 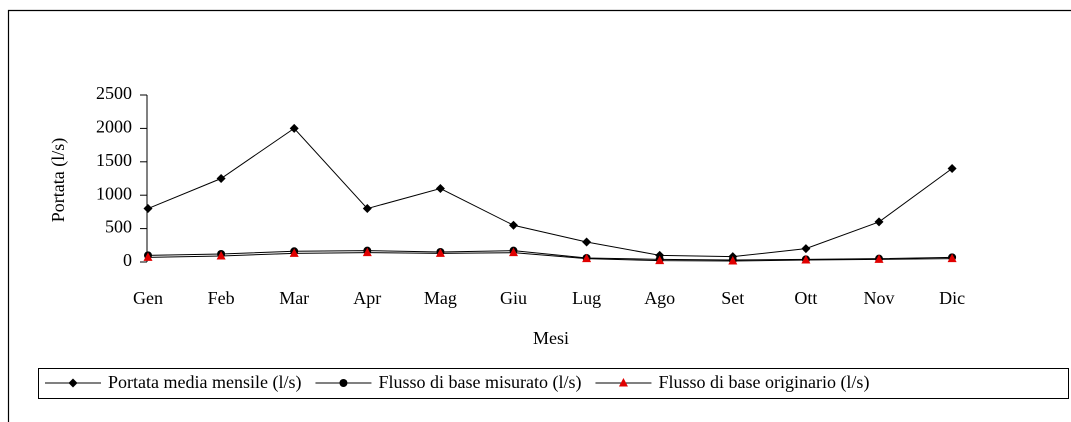 I want to click on x-tick-label: Feb, so click(x=221, y=298).